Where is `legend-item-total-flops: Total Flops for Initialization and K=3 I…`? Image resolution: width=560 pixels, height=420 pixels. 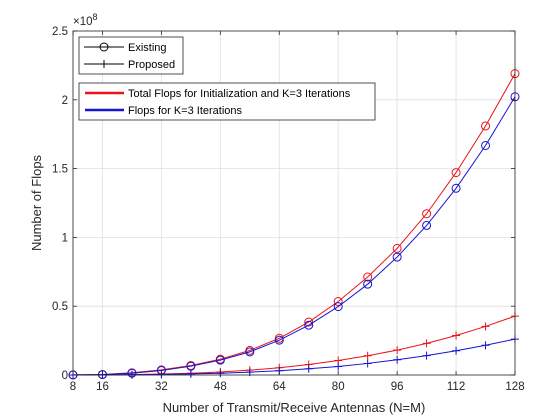
legend-item-total-flops: Total Flops for Initialization and K=3 I… is located at coordinates (218, 94).